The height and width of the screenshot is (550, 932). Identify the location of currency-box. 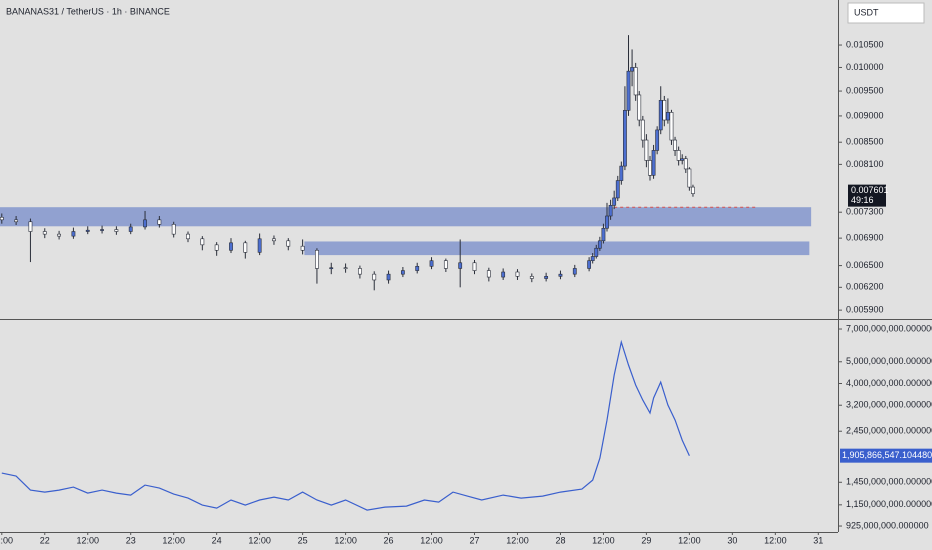
(886, 13).